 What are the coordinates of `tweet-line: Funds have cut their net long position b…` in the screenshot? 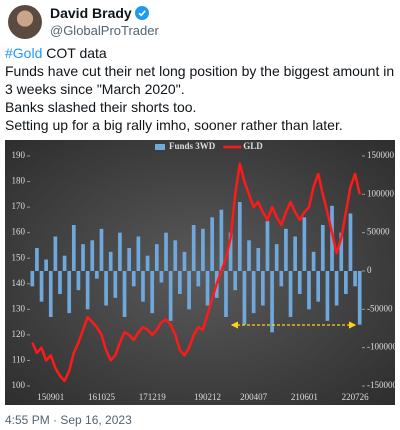 It's located at (200, 80).